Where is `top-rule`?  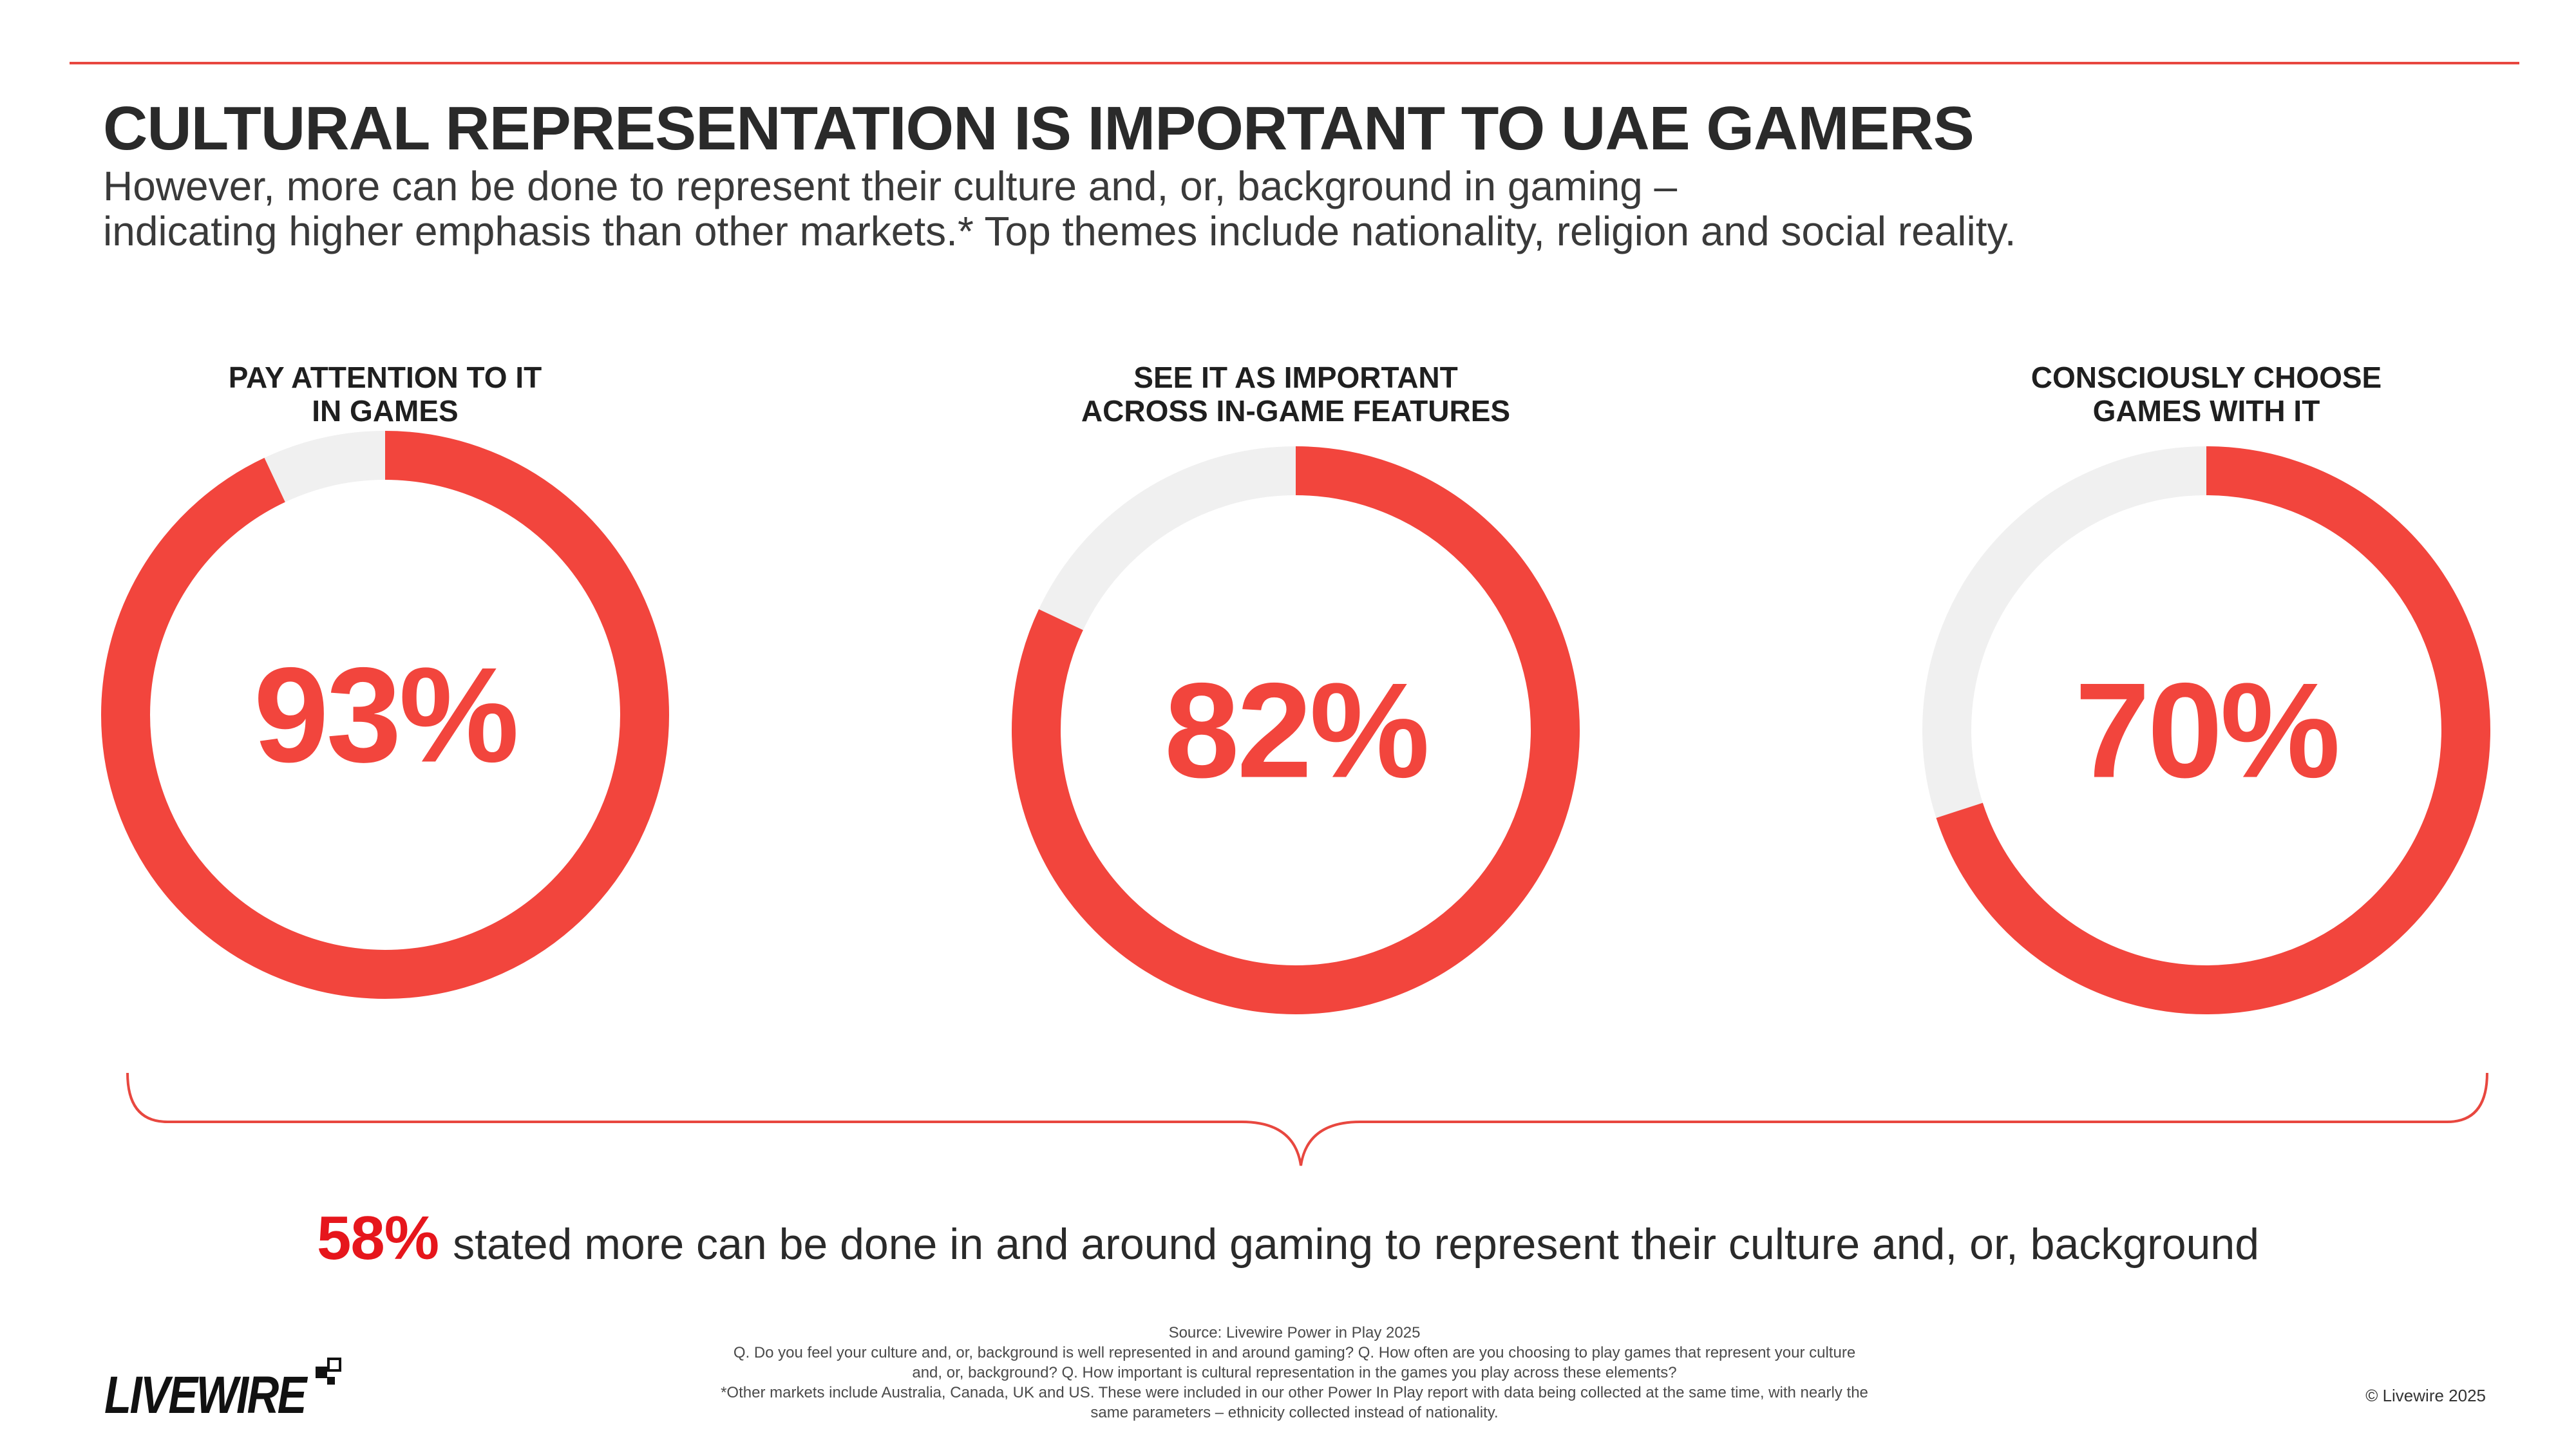 top-rule is located at coordinates (1294, 63).